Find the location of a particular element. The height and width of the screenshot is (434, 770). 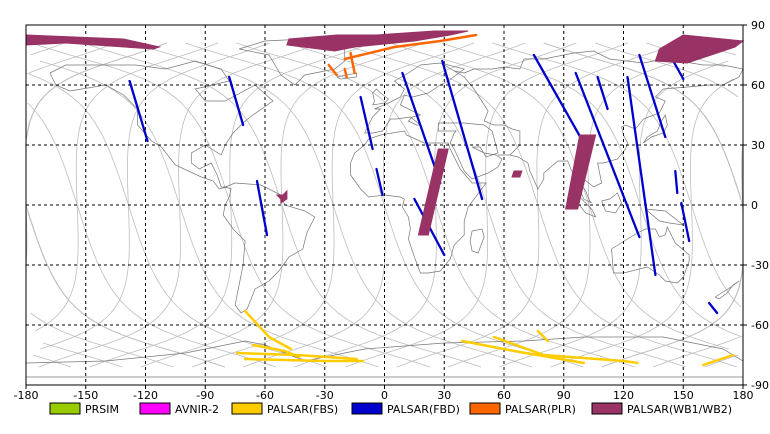

x-tick-label: 0 is located at coordinates (384, 395).